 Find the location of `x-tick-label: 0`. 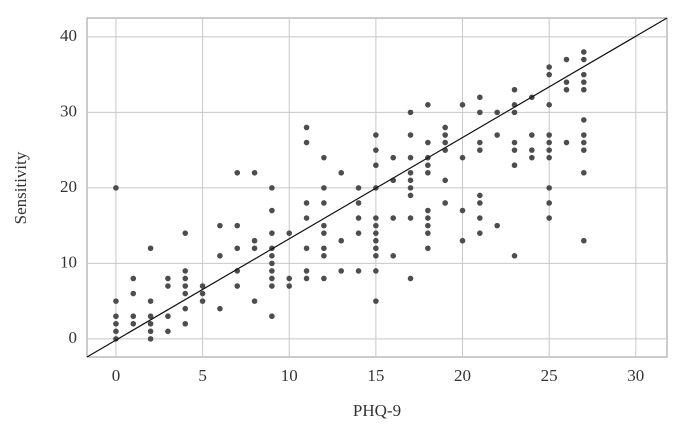

x-tick-label: 0 is located at coordinates (116, 375).